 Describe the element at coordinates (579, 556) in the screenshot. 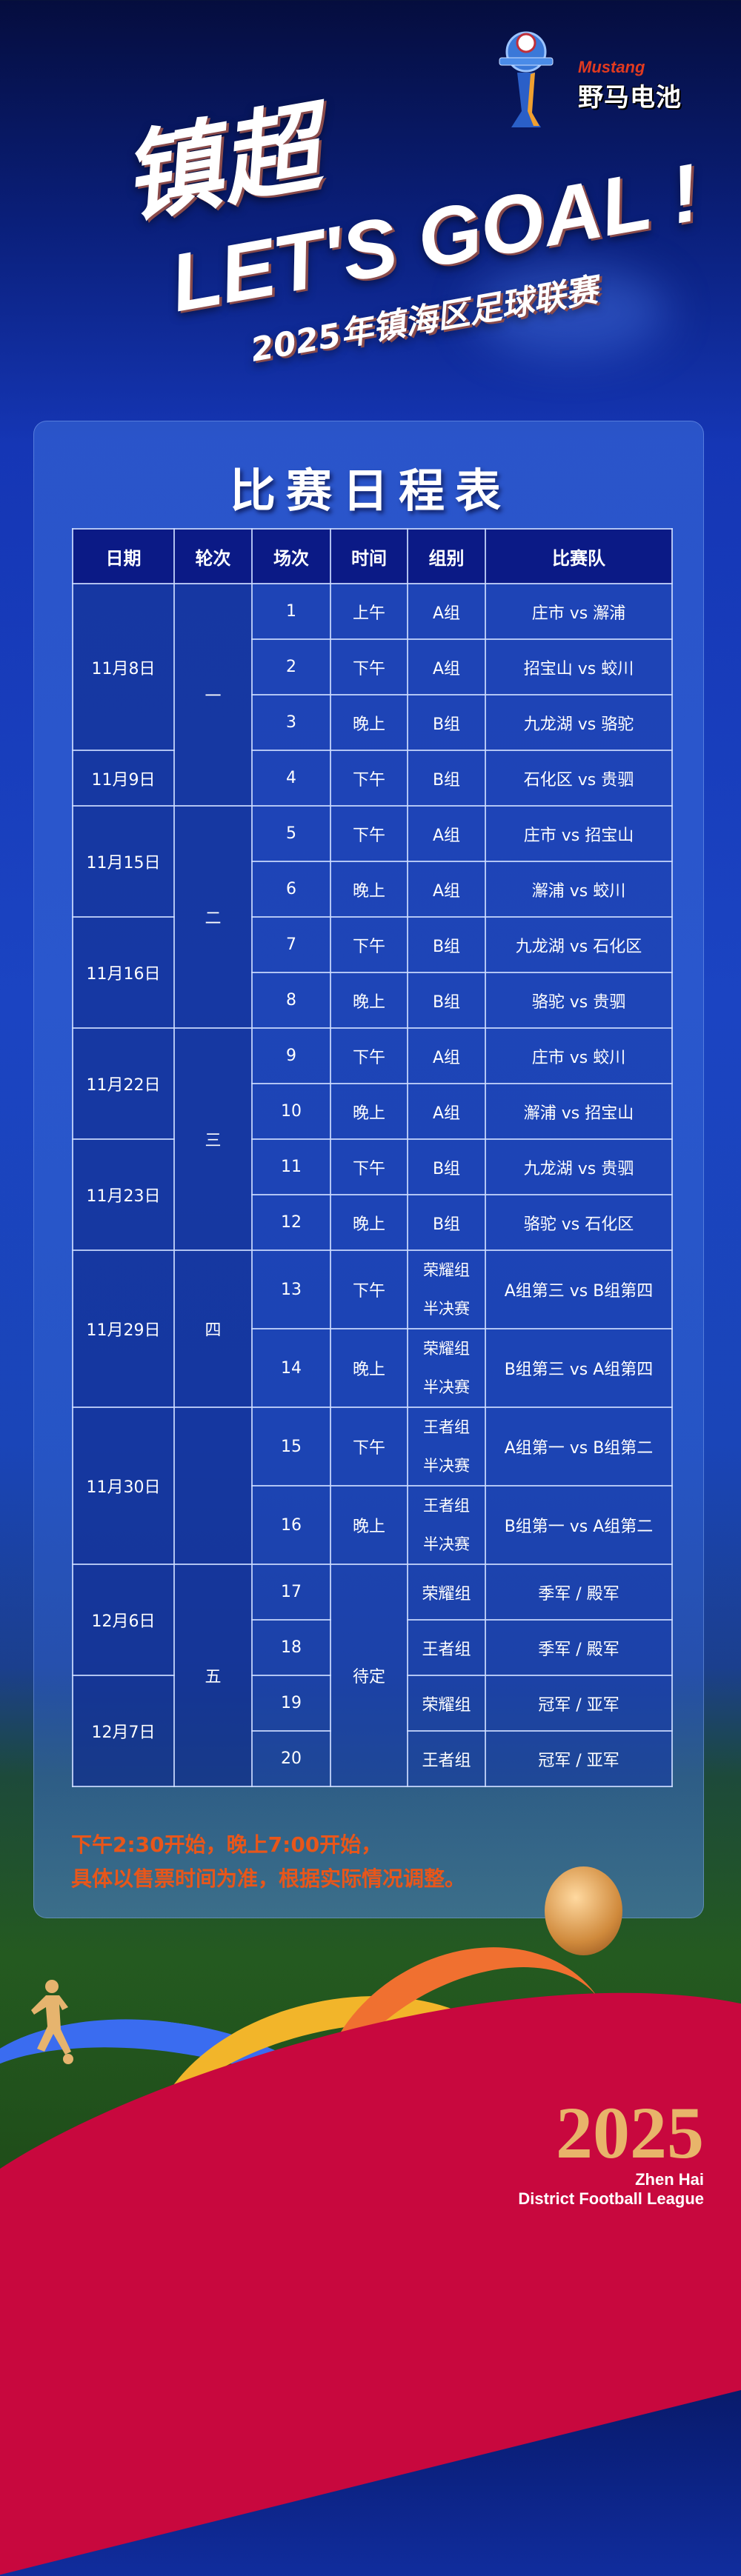

I see `header-teams: 比赛队` at that location.